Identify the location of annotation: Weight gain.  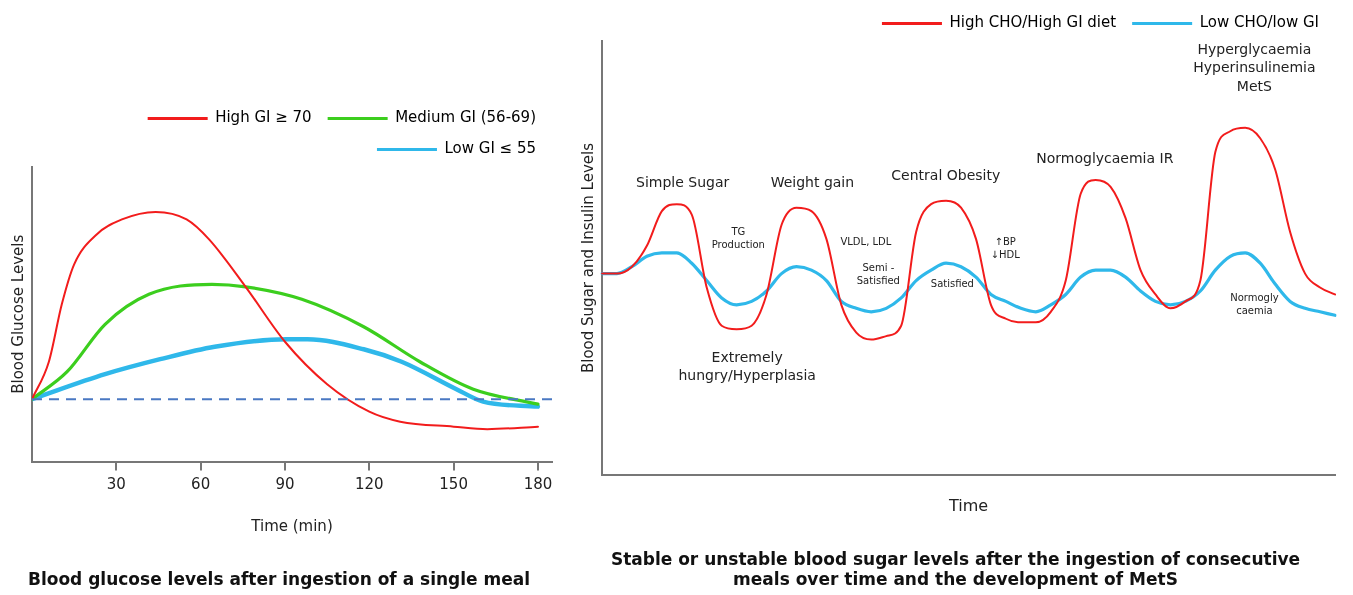
(812, 181).